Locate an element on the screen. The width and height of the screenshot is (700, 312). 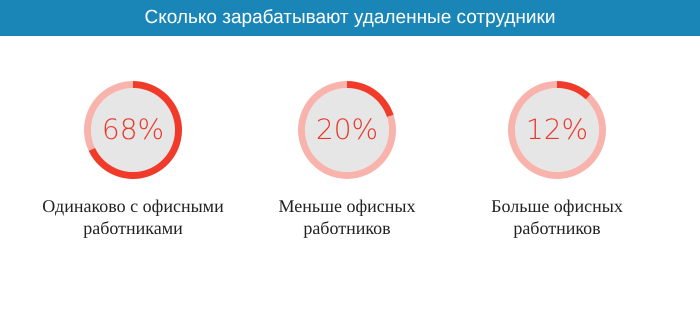
text: Сколько зарабатывают удаленные сотрудники is located at coordinates (350, 18).